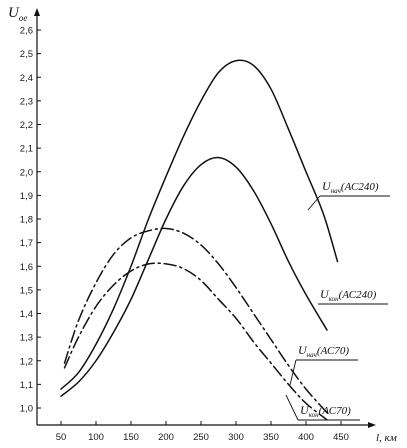 Image resolution: width=407 pixels, height=448 pixels. What do you see at coordinates (26, 361) in the screenshot?
I see `y-tick-label: 1,2` at bounding box center [26, 361].